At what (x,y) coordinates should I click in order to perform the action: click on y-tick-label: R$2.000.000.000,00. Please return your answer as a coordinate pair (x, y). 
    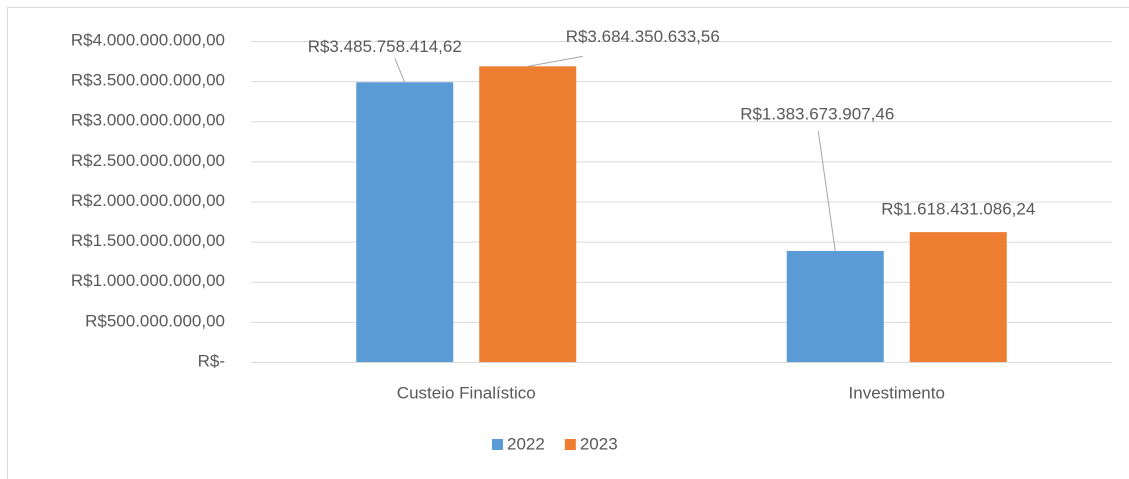
    Looking at the image, I should click on (148, 200).